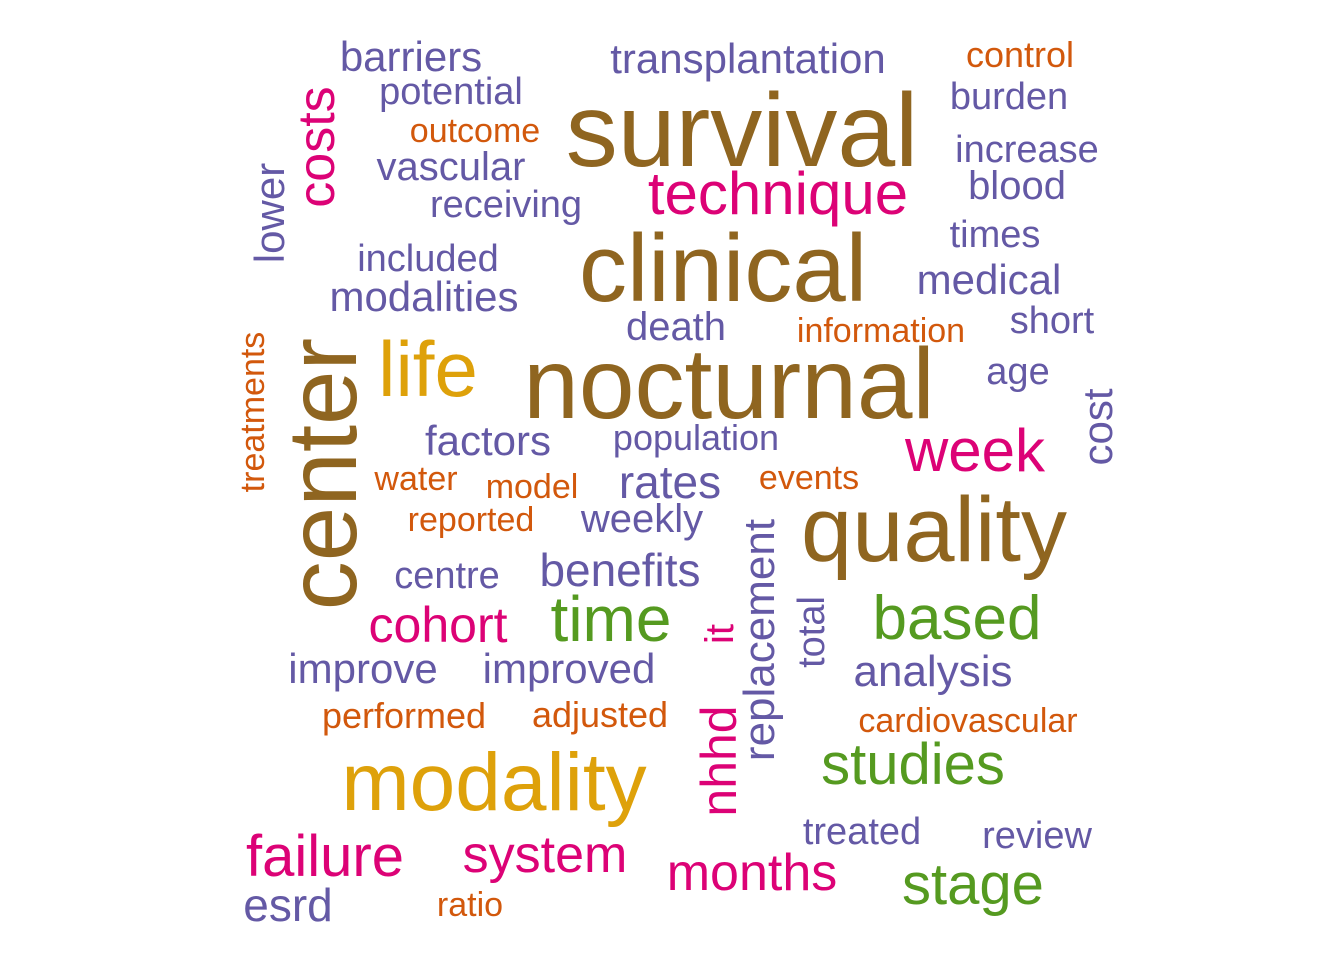  Describe the element at coordinates (428, 259) in the screenshot. I see `word-included: included` at that location.